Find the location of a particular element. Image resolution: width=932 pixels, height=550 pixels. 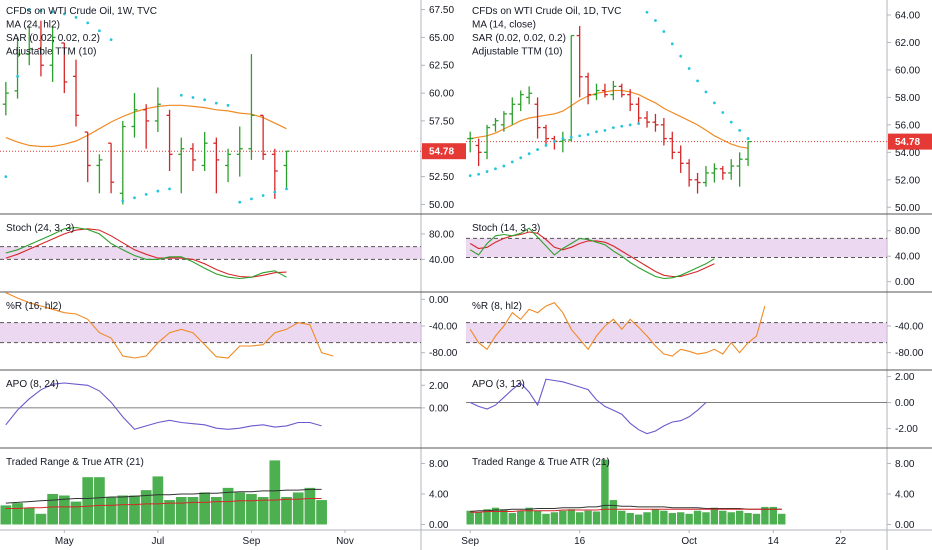

right-stoch-band is located at coordinates (676, 248).